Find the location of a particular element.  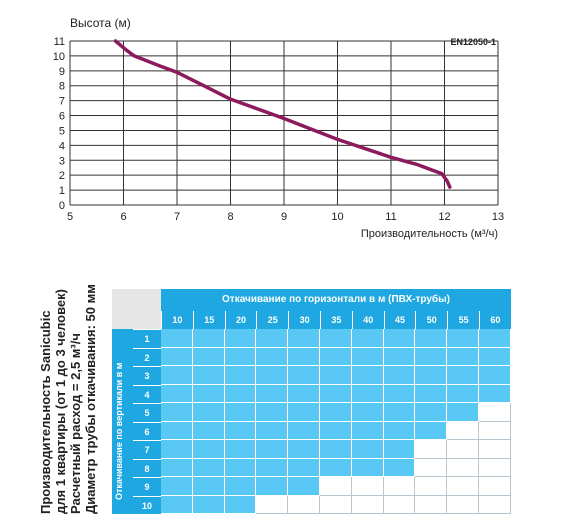

y-tick-label: 1 is located at coordinates (62, 191).